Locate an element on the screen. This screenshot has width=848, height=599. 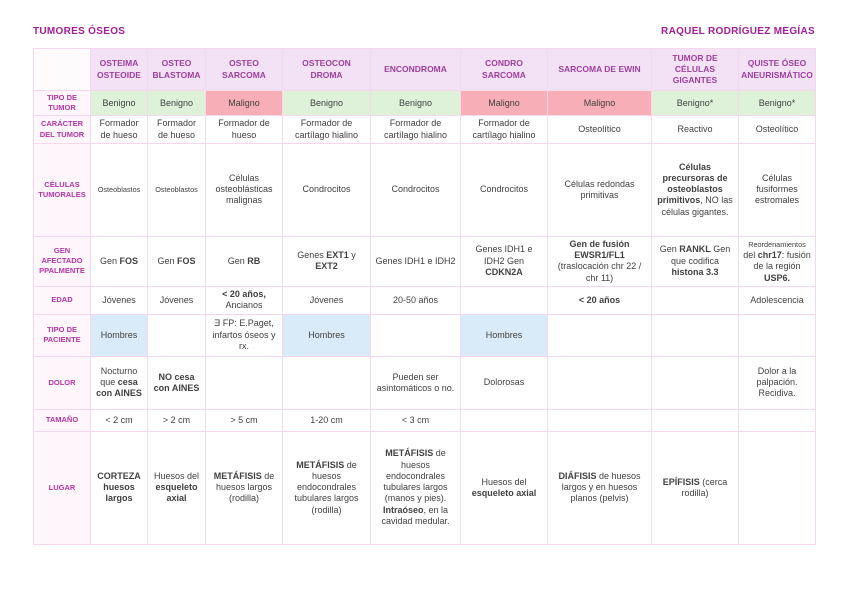
cell-text-segment: Jóvenes is located at coordinates (326, 299).